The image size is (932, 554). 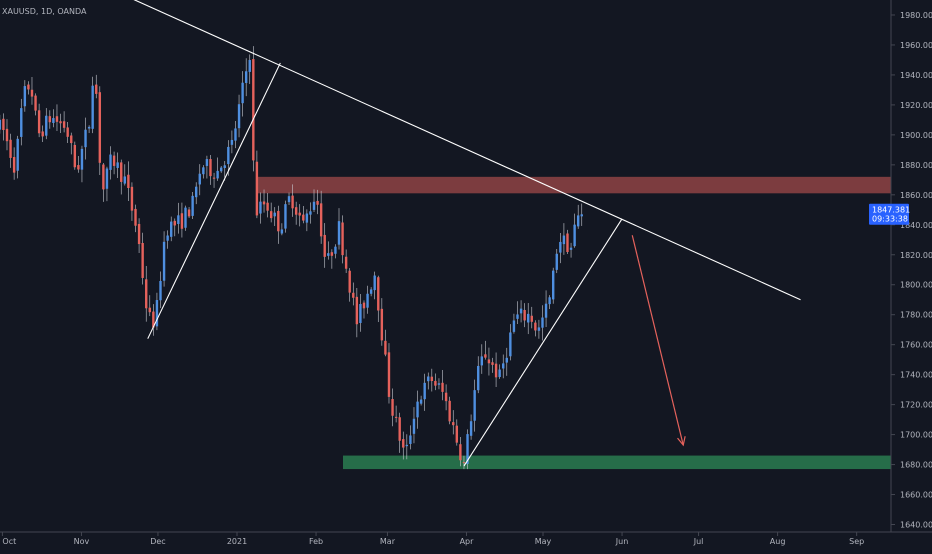 What do you see at coordinates (574, 185) in the screenshot?
I see `resistance-zone` at bounding box center [574, 185].